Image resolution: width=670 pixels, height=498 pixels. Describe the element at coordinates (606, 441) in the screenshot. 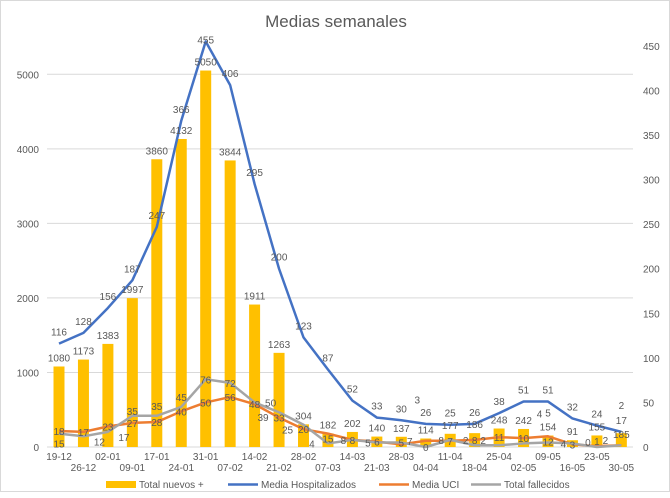

I see `line-uci-data-label: 2` at that location.